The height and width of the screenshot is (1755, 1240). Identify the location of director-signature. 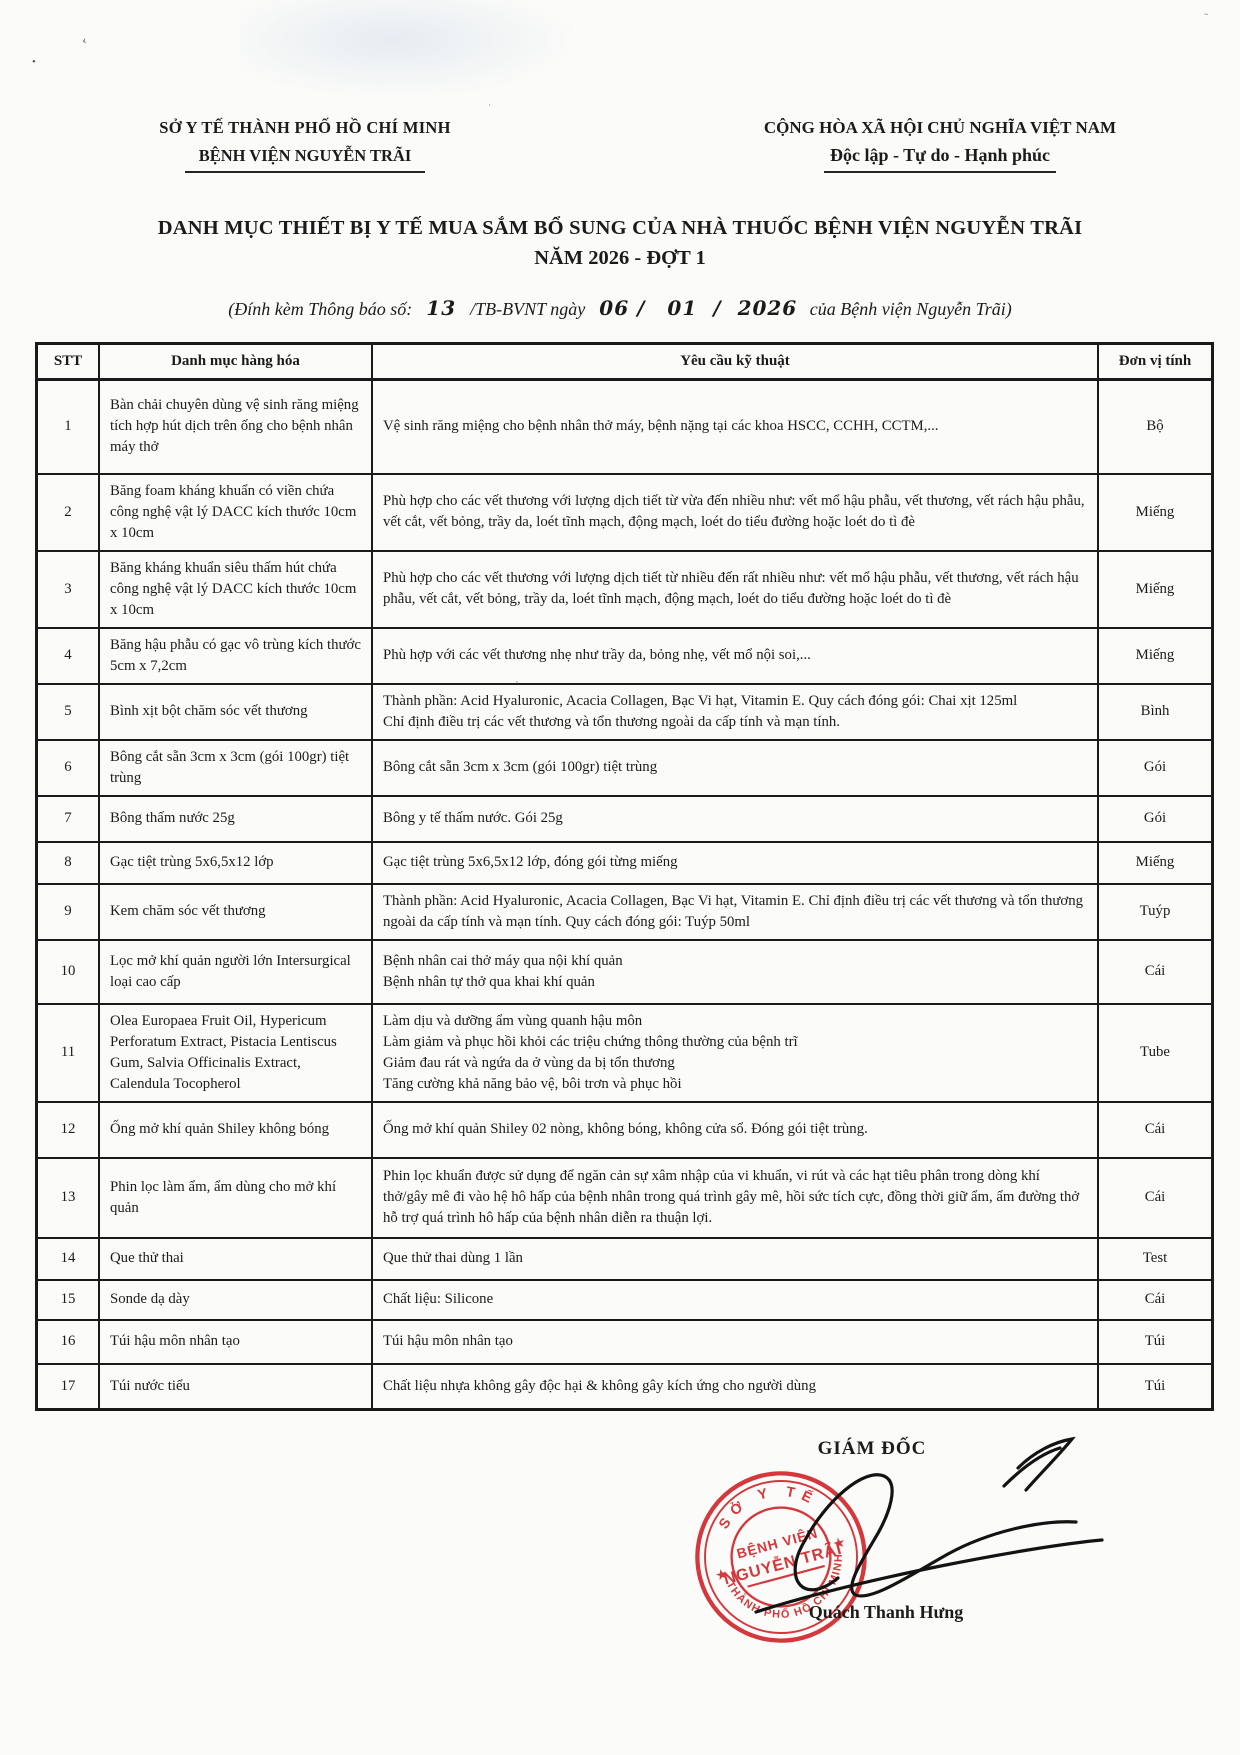
(929, 1525).